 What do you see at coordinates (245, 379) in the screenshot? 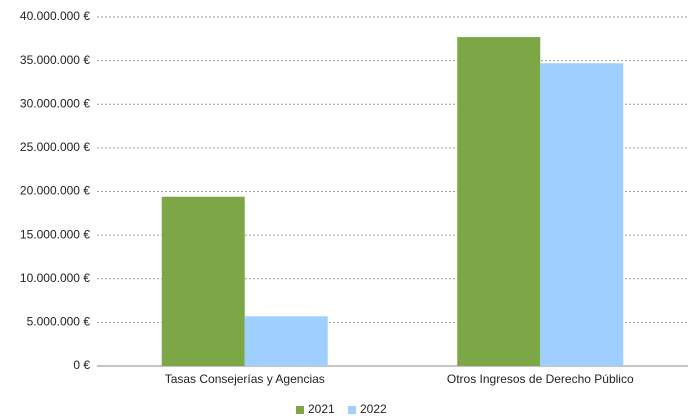
I see `x-tick-label: Tasas Consejerías y Agencias` at bounding box center [245, 379].